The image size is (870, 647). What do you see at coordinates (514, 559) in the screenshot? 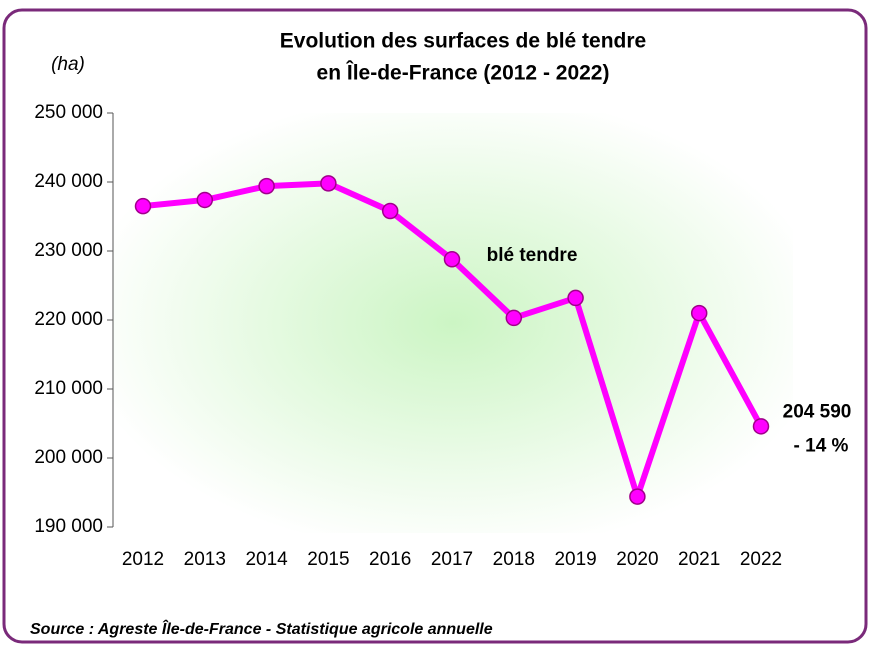
I see `x-tick-label: 2018` at bounding box center [514, 559].